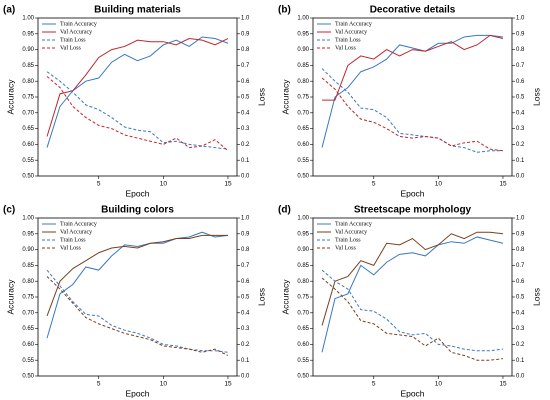 The height and width of the screenshot is (400, 550). Describe the element at coordinates (9, 10) in the screenshot. I see `panel-label: (a)` at that location.